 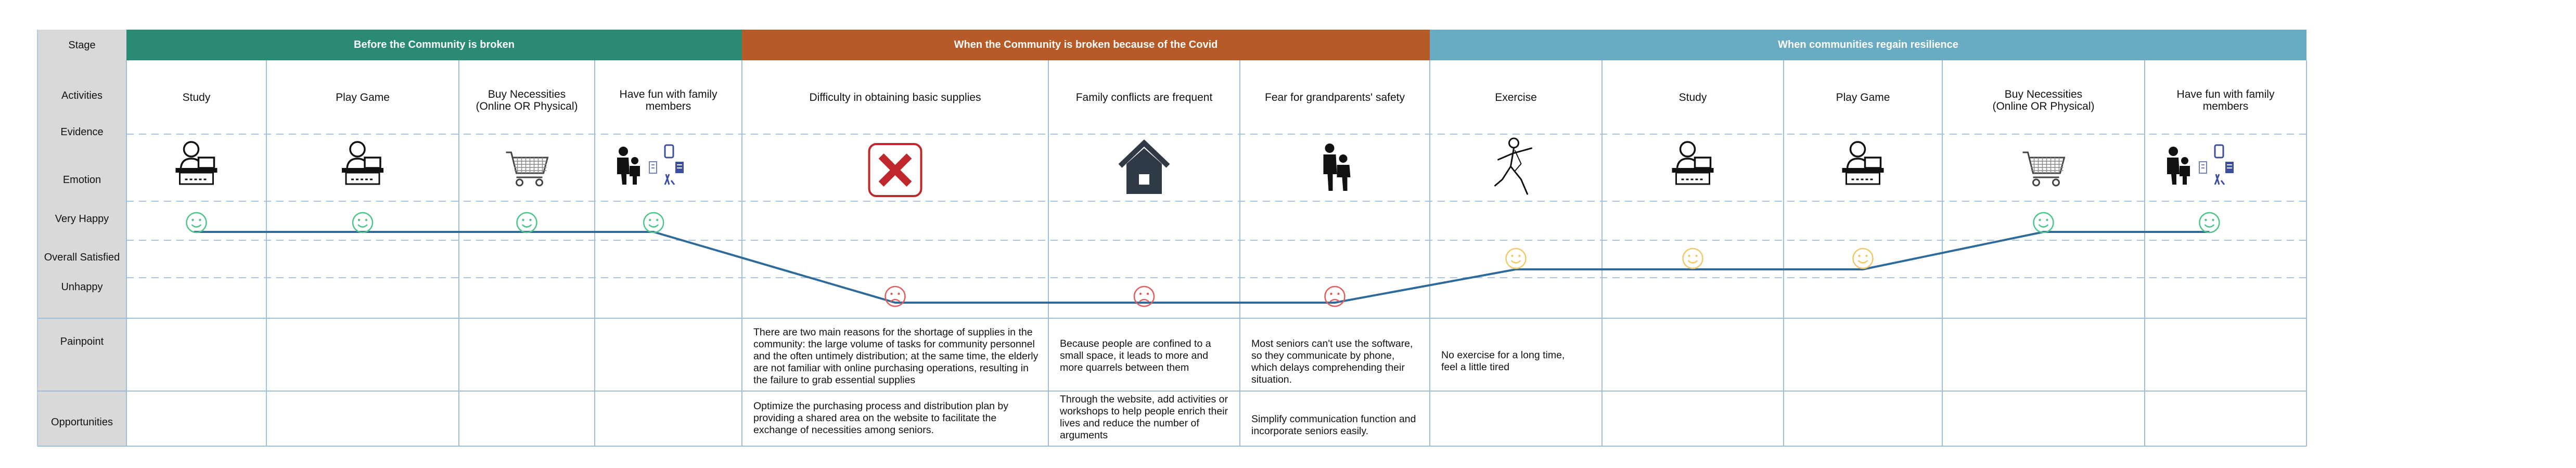 I want to click on caregiver-icon, so click(x=1337, y=168).